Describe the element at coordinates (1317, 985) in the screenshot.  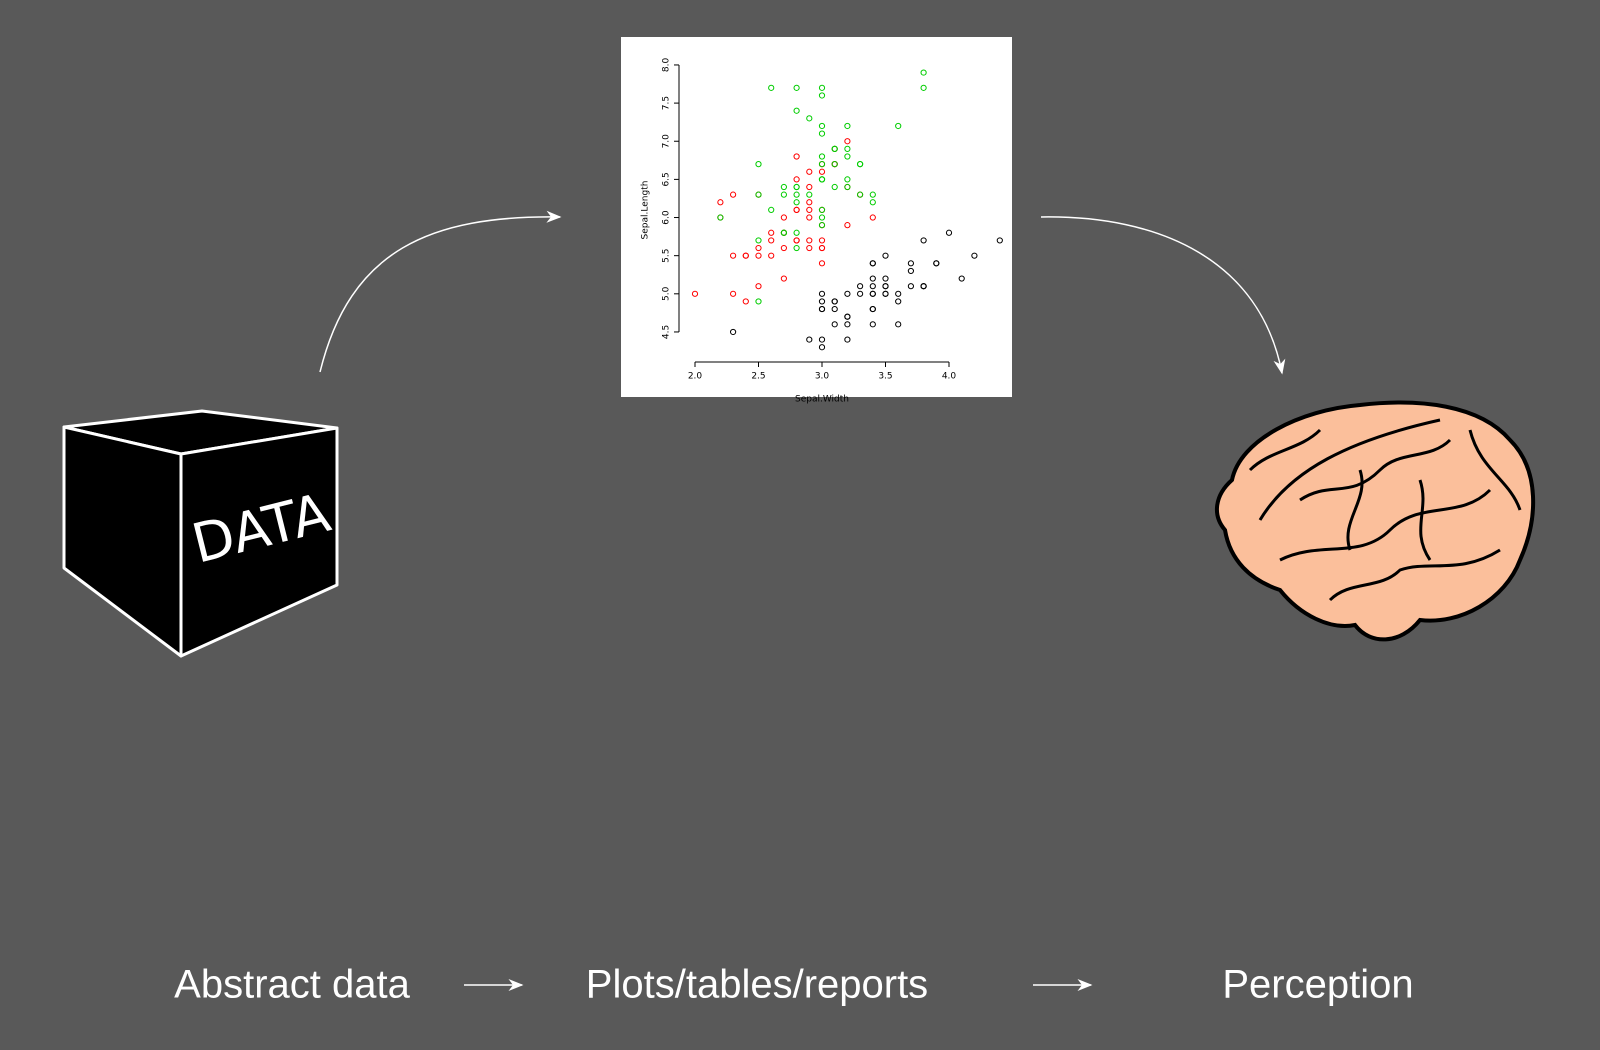
I see `step-label: Perception` at that location.